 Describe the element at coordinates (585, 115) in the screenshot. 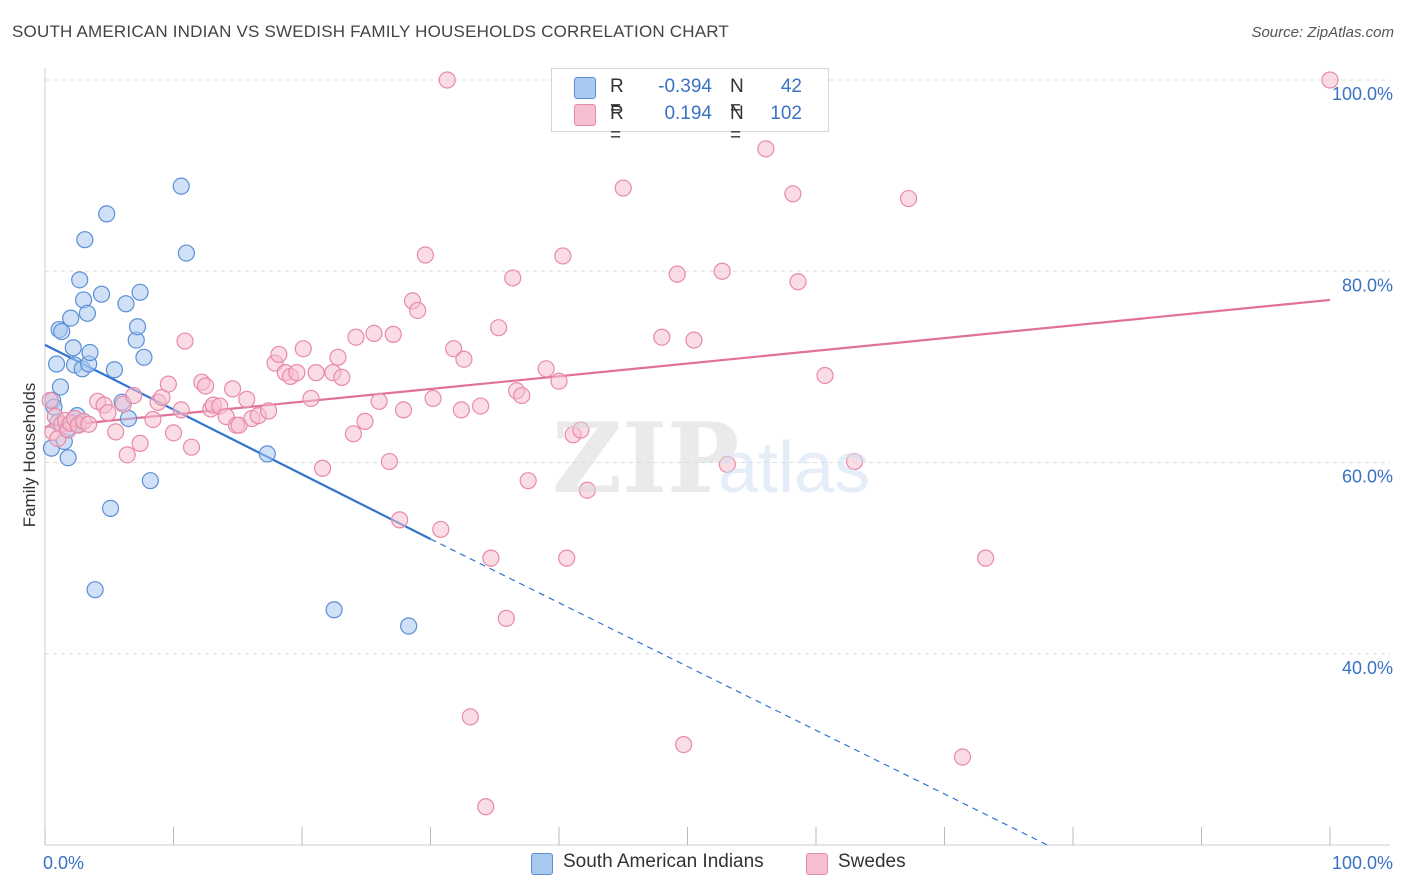

I see `pink-swatch` at that location.